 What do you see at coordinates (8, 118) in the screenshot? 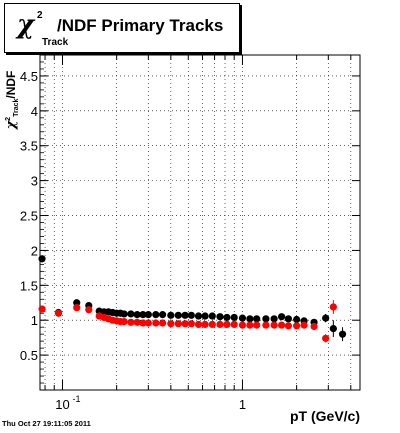
I see `ylabel-sup: 2` at bounding box center [8, 118].